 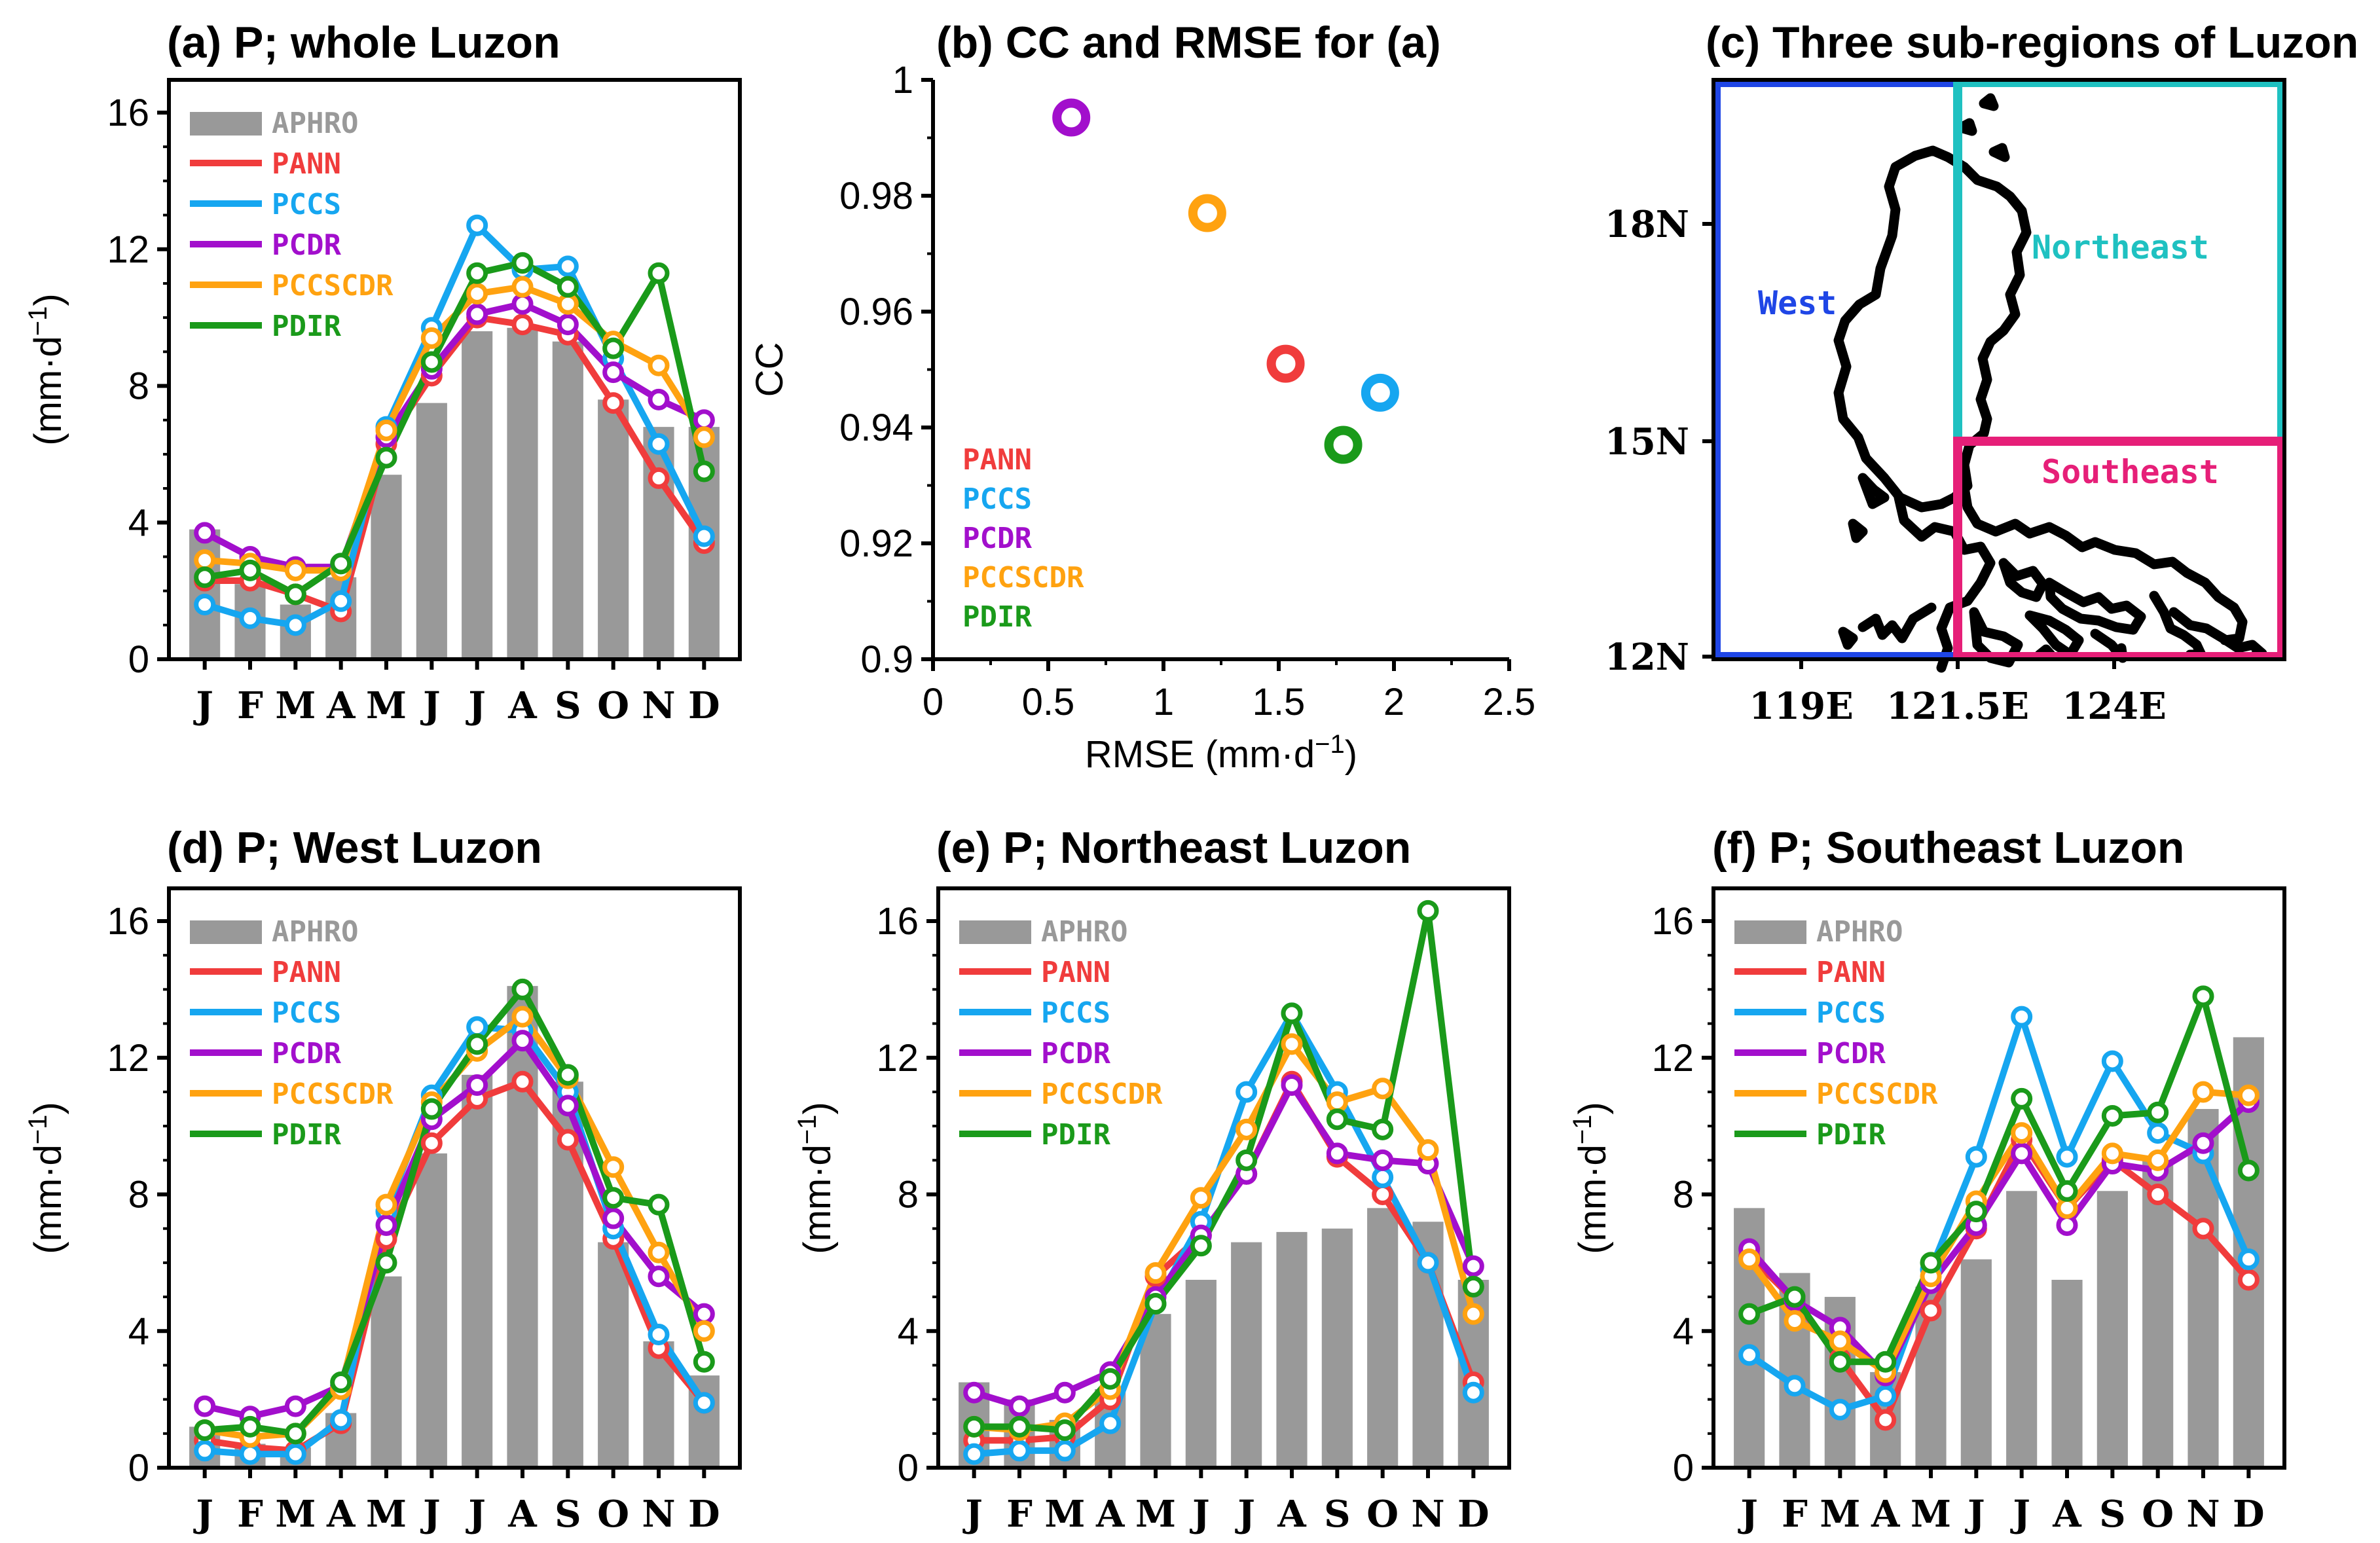 I want to click on point-pccscdr-F, so click(x=1795, y=1321).